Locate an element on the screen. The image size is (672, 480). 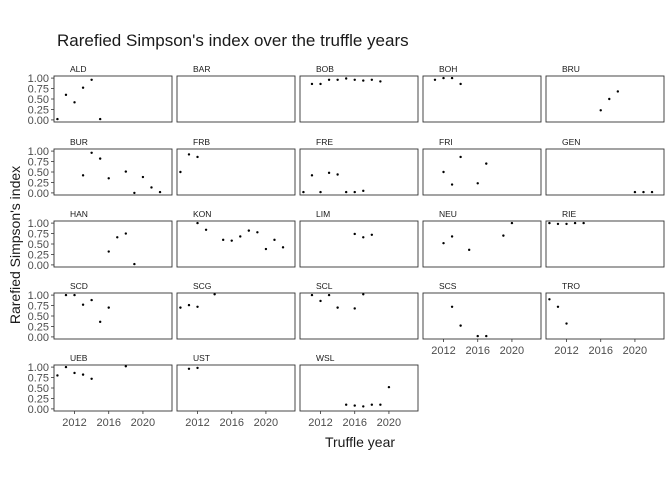
facet-panel-ust: UST 2012 2016 2020 is located at coordinates (236, 391).